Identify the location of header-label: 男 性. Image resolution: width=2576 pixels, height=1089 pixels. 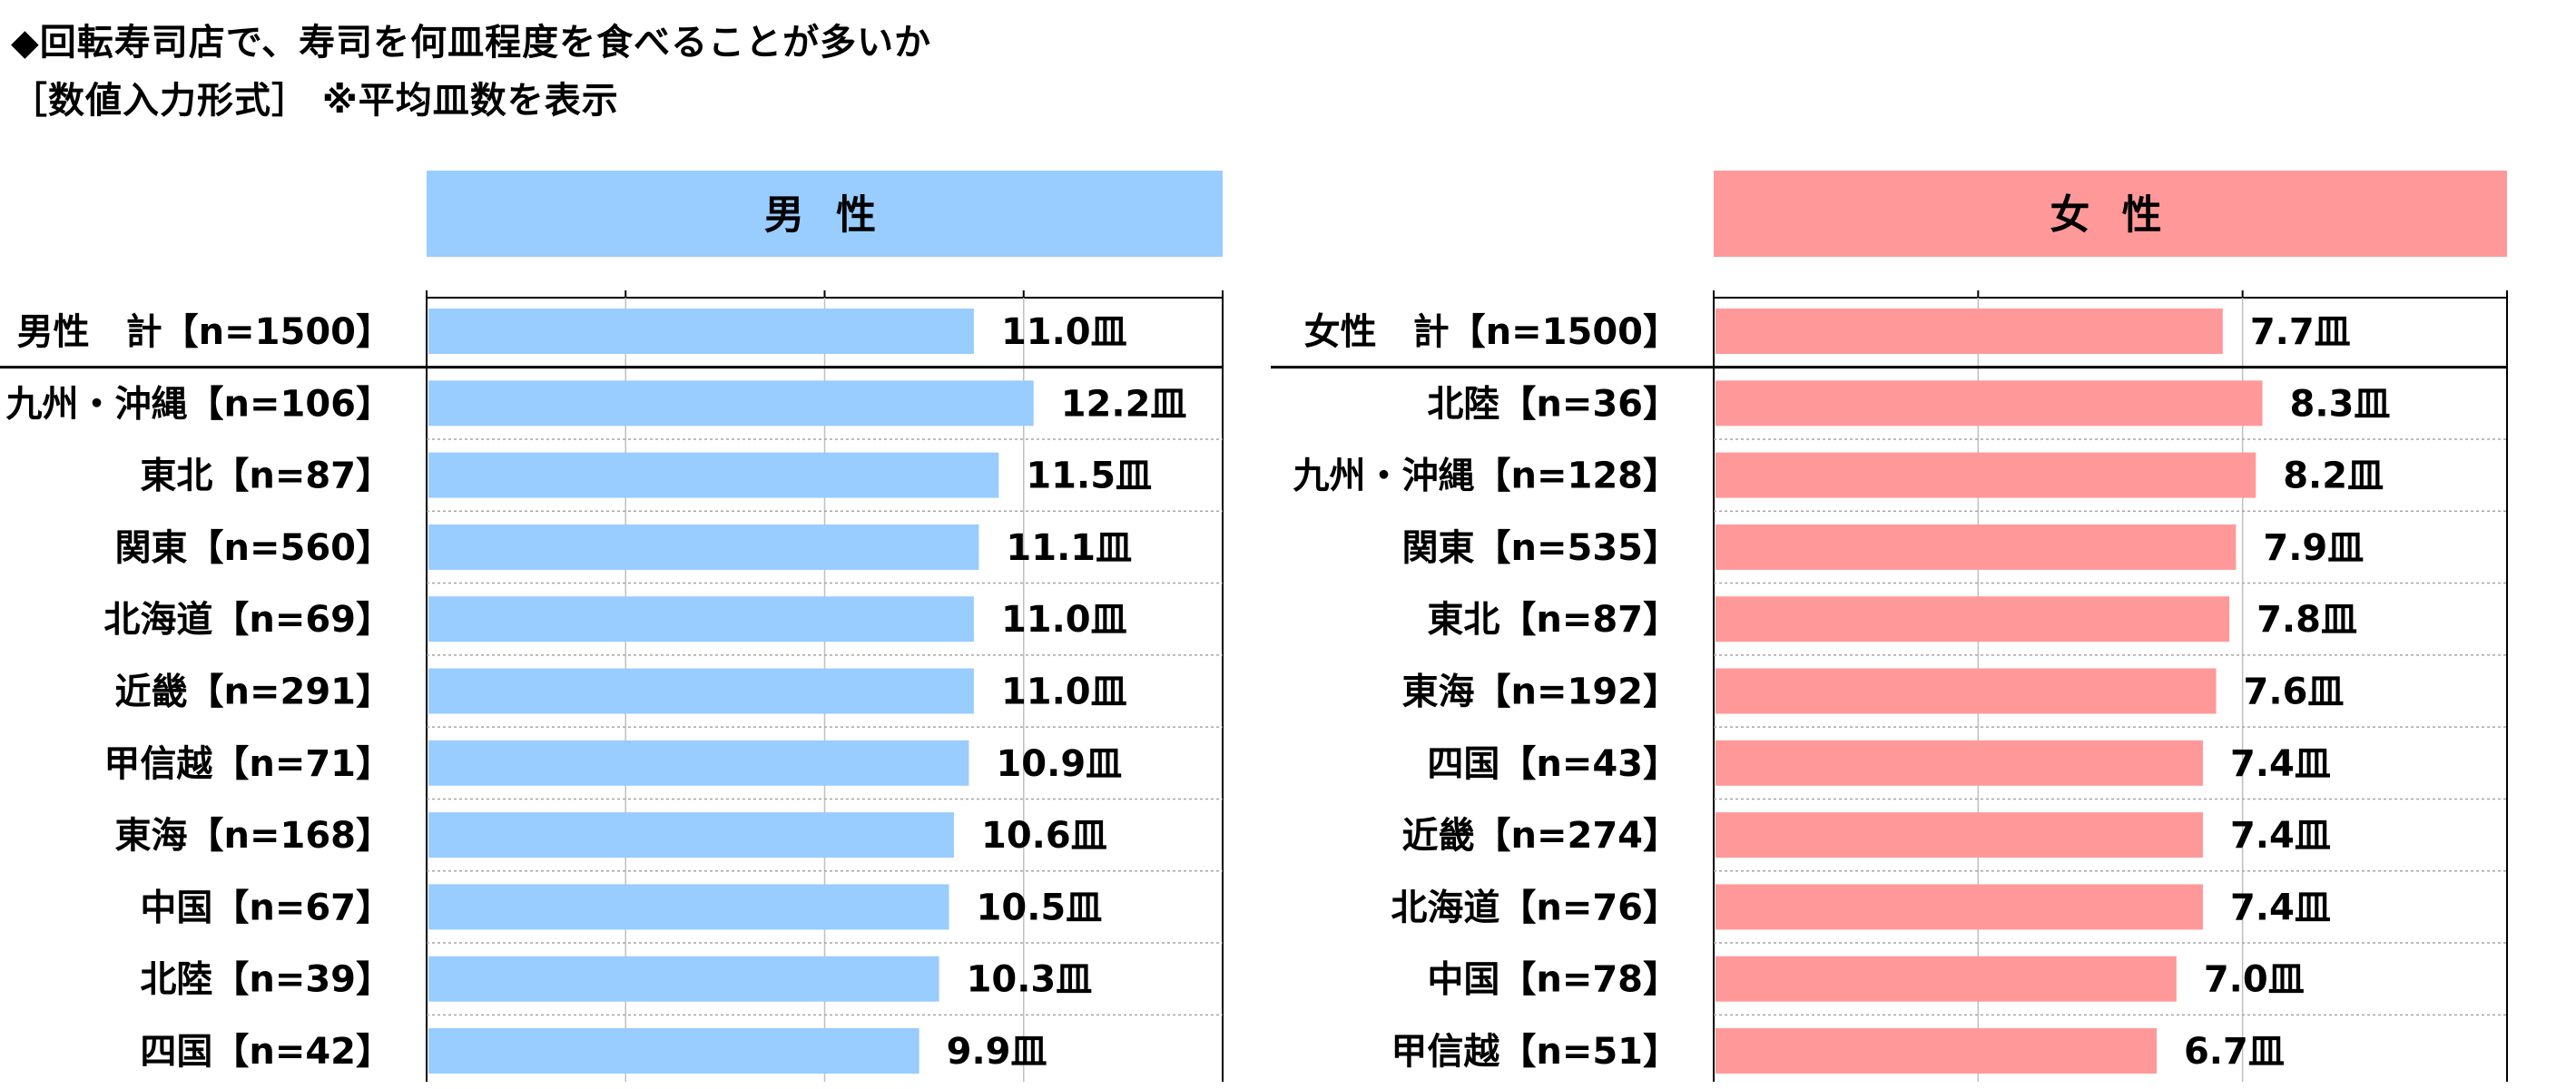
(824, 215).